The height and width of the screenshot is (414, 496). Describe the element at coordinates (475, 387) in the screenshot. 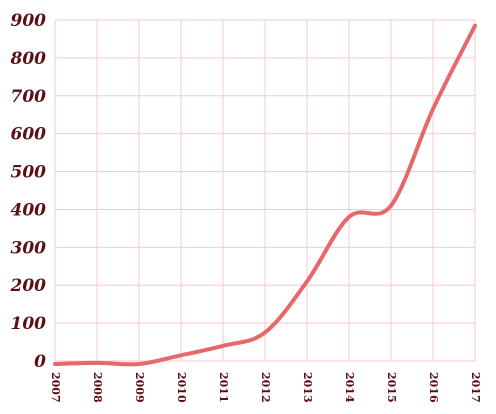

I see `x-tick-label: 2017` at that location.